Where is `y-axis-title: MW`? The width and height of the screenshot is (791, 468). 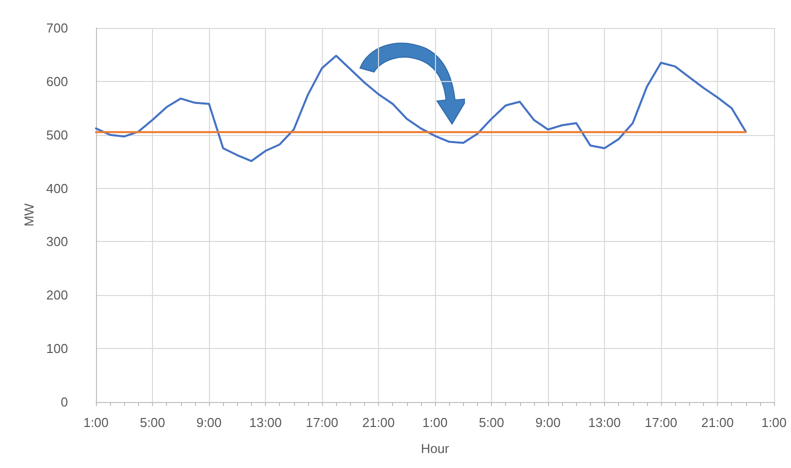
y-axis-title: MW is located at coordinates (28, 214).